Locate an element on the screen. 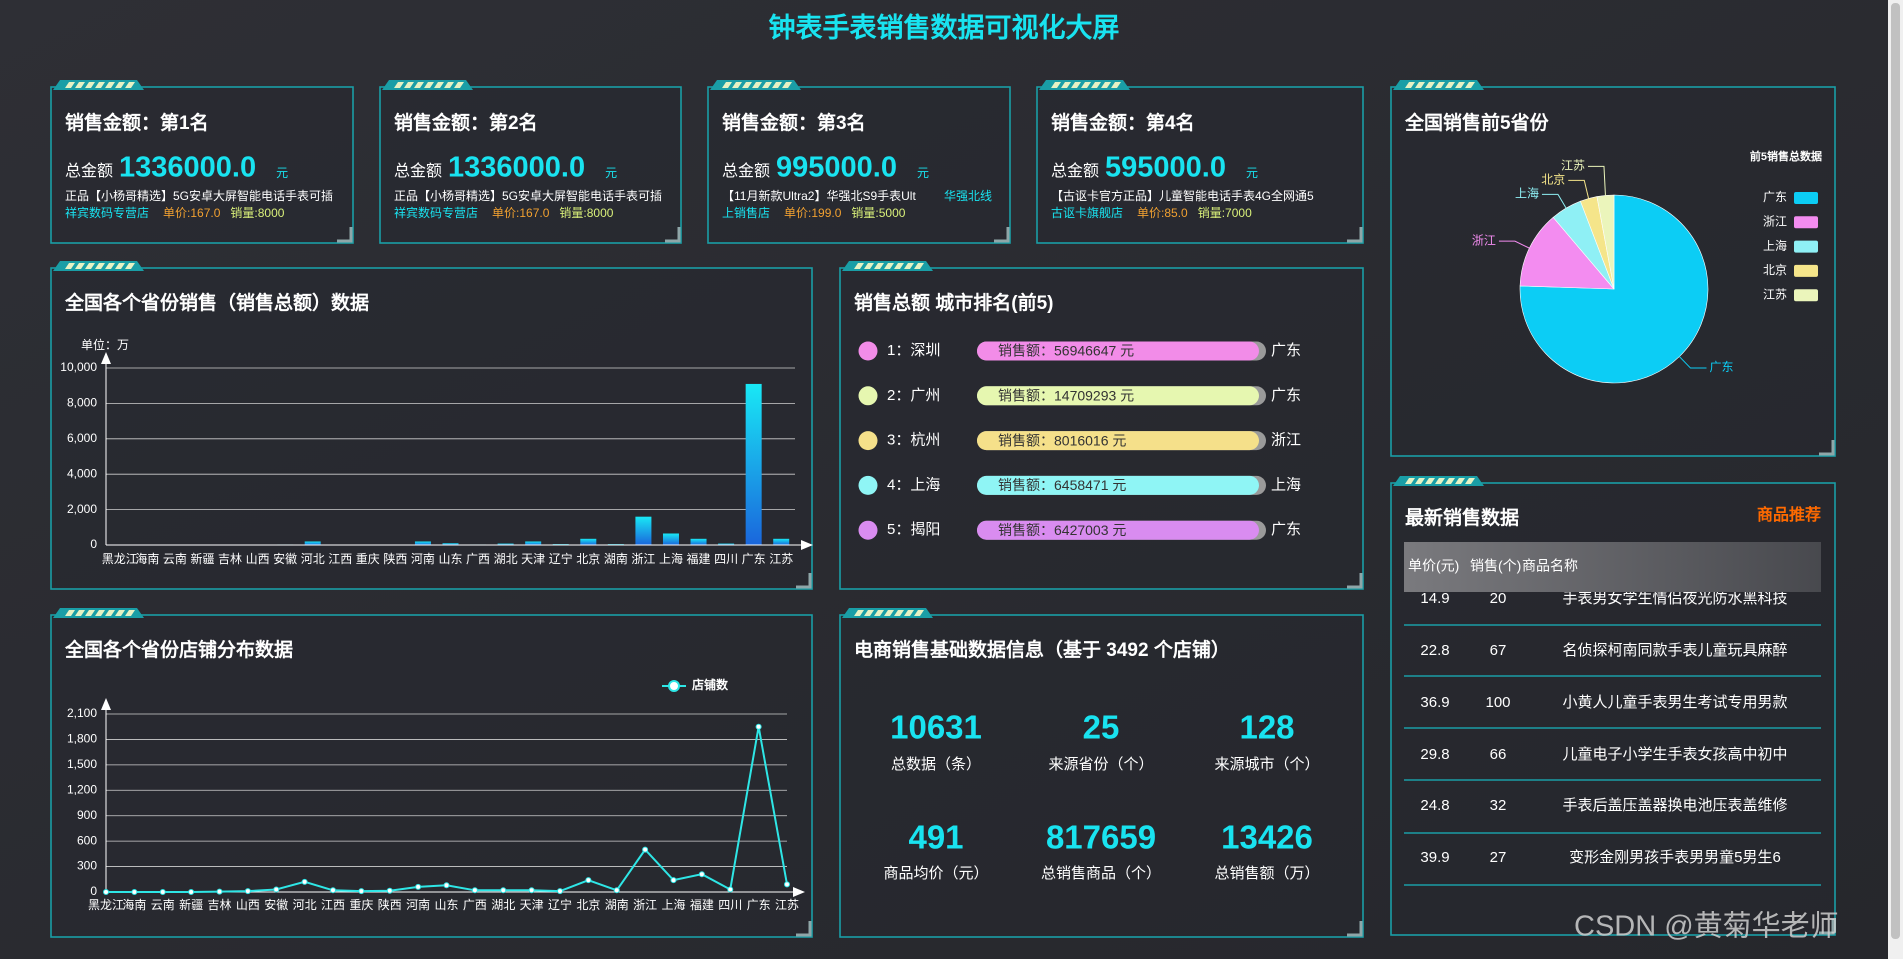  legend-label: 北京 is located at coordinates (1775, 270).